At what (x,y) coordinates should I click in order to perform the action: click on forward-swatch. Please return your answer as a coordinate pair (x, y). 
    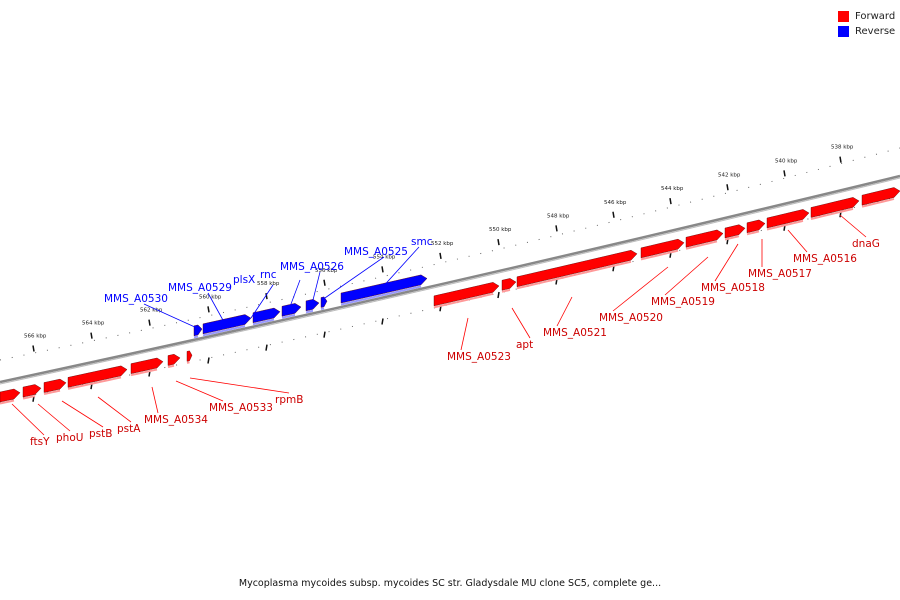
    Looking at the image, I should click on (843, 16).